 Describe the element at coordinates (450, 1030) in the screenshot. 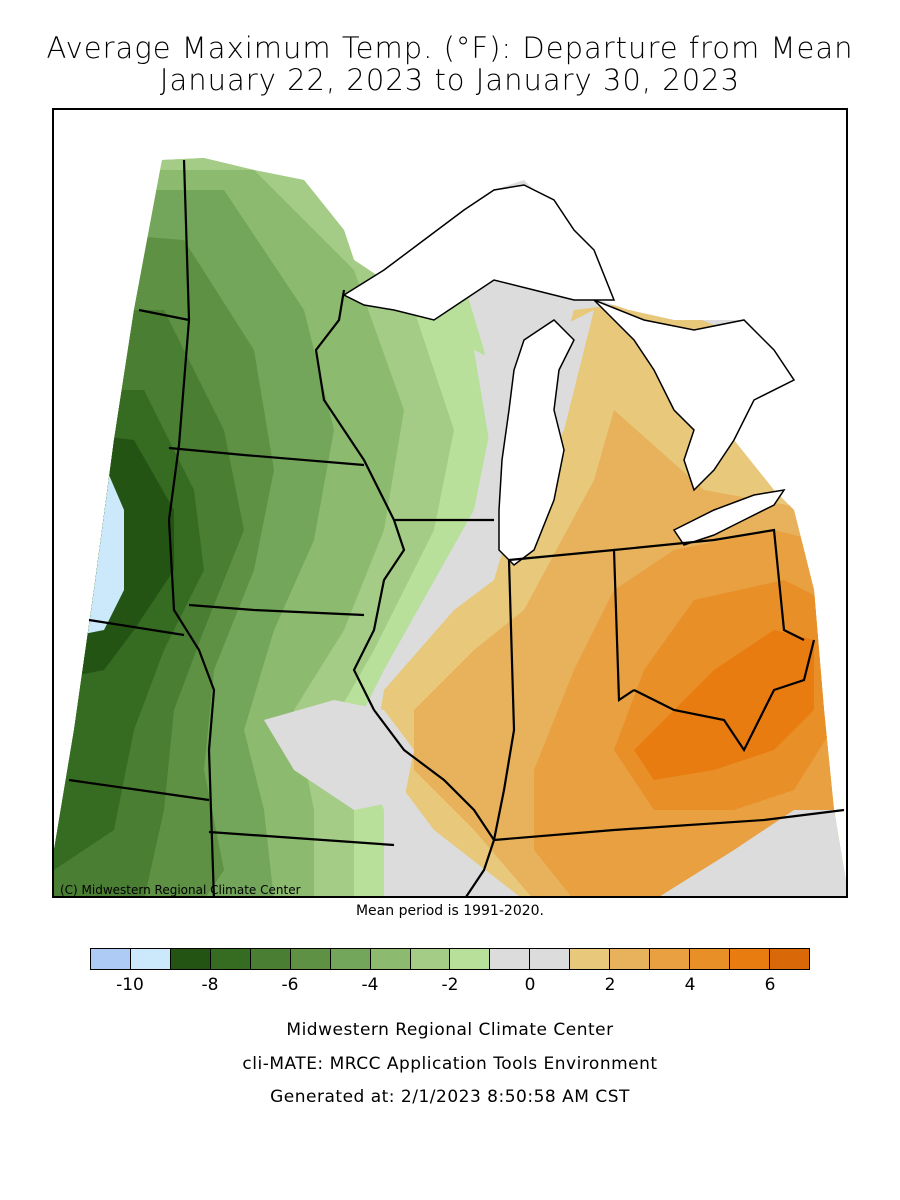

I see `footer-organization: Midwestern Regional Climate Center` at that location.